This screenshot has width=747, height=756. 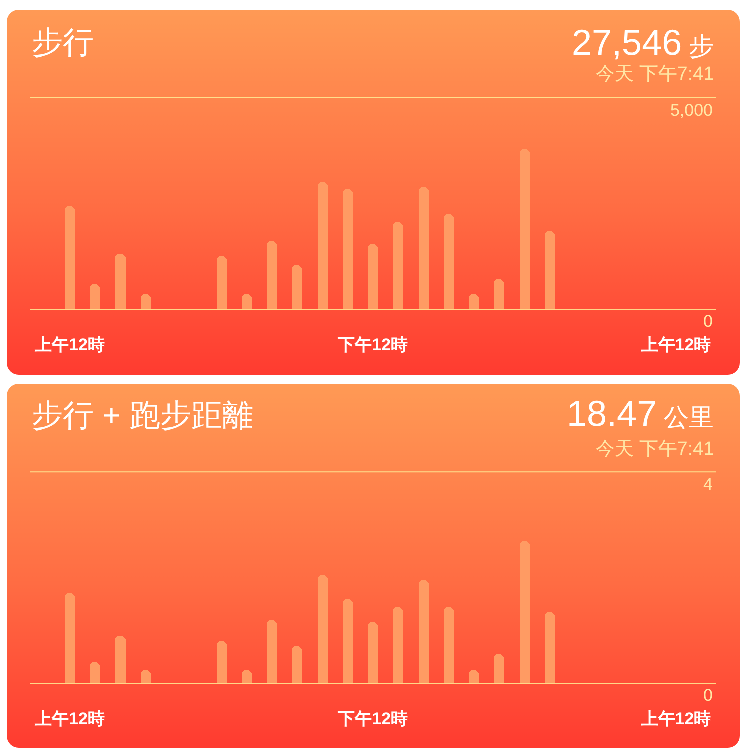 What do you see at coordinates (63, 42) in the screenshot?
I see `text: 步行` at bounding box center [63, 42].